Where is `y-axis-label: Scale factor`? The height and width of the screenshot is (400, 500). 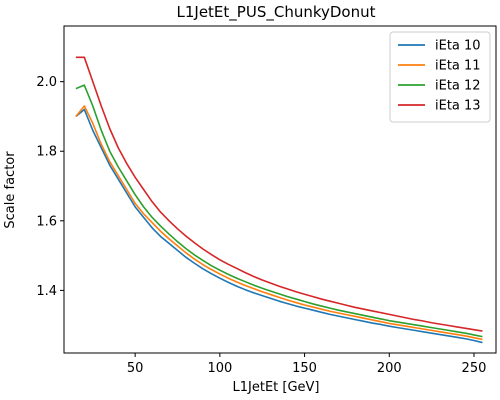 y-axis-label: Scale factor is located at coordinates (10, 190).